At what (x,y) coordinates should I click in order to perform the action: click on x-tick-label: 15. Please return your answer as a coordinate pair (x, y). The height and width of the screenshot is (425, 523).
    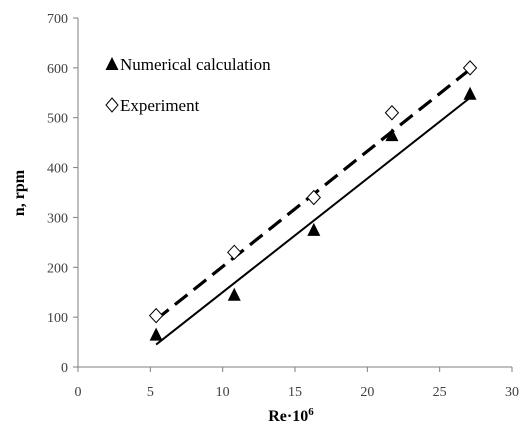
    Looking at the image, I should click on (295, 392).